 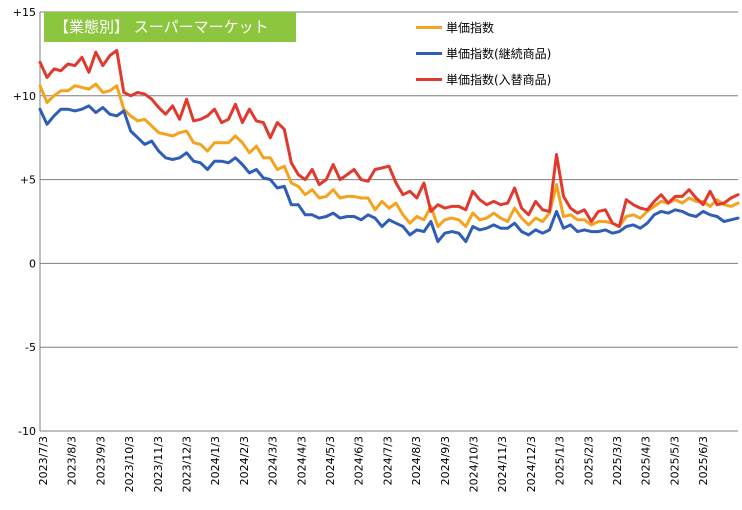 What do you see at coordinates (416, 460) in the screenshot?
I see `x-tick-label: 2024/8/3` at bounding box center [416, 460].